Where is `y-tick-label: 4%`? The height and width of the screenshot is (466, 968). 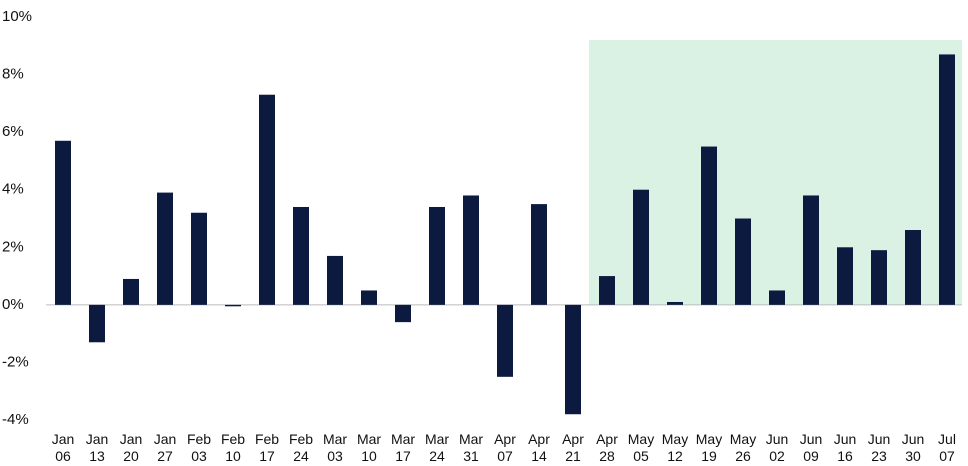 y-tick-label: 4% is located at coordinates (13, 189).